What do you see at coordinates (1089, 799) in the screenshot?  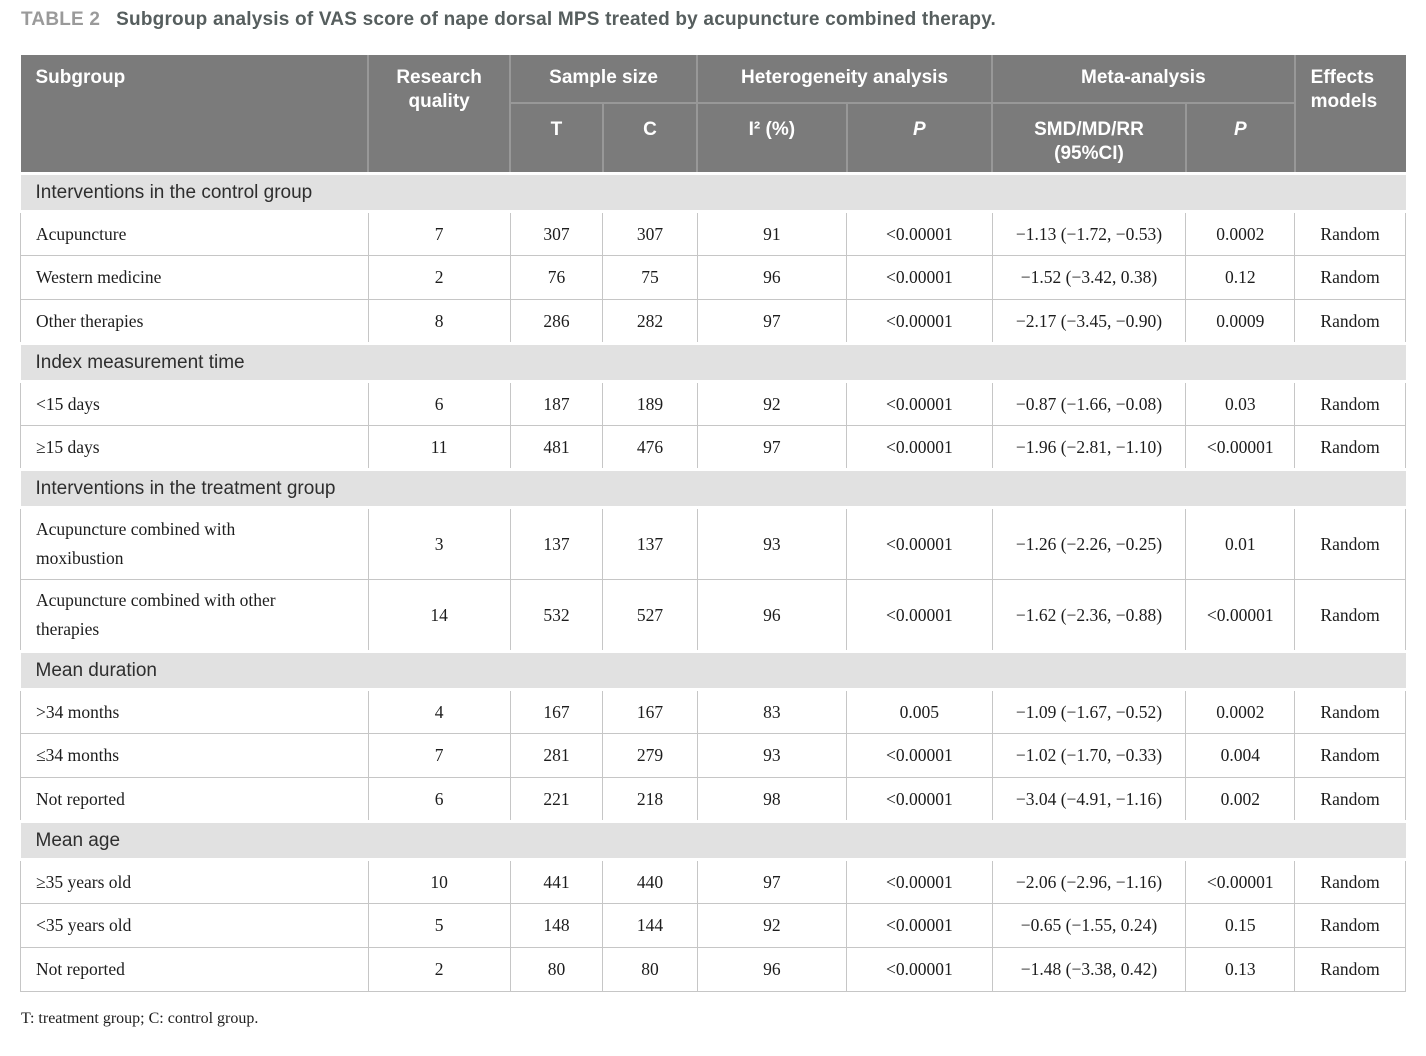 I see `cell-smd-md-rr-95ci: −3.04 (−4.91, −1.16)` at bounding box center [1089, 799].